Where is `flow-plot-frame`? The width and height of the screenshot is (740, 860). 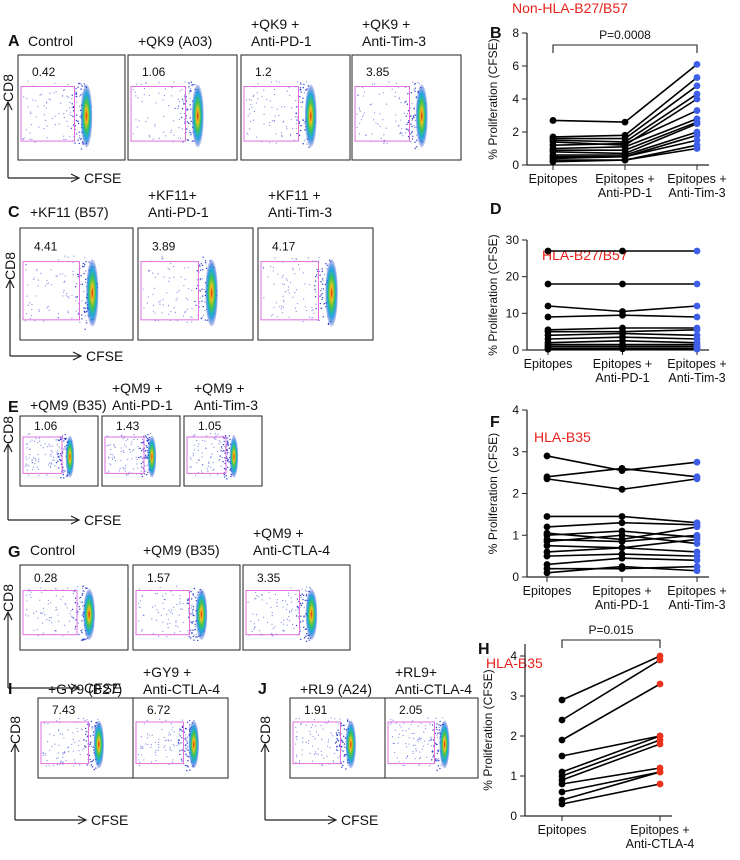 flow-plot-frame is located at coordinates (59, 451).